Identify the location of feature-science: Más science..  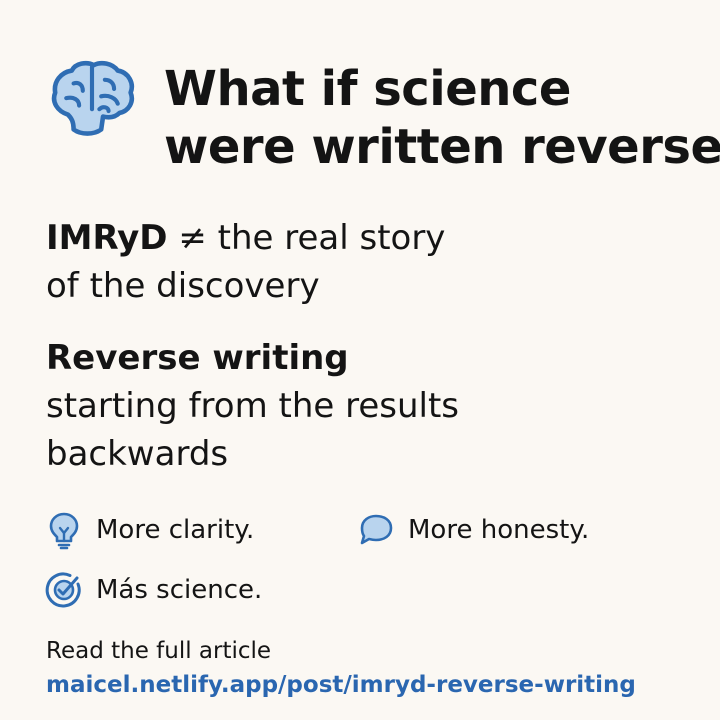
(153, 590).